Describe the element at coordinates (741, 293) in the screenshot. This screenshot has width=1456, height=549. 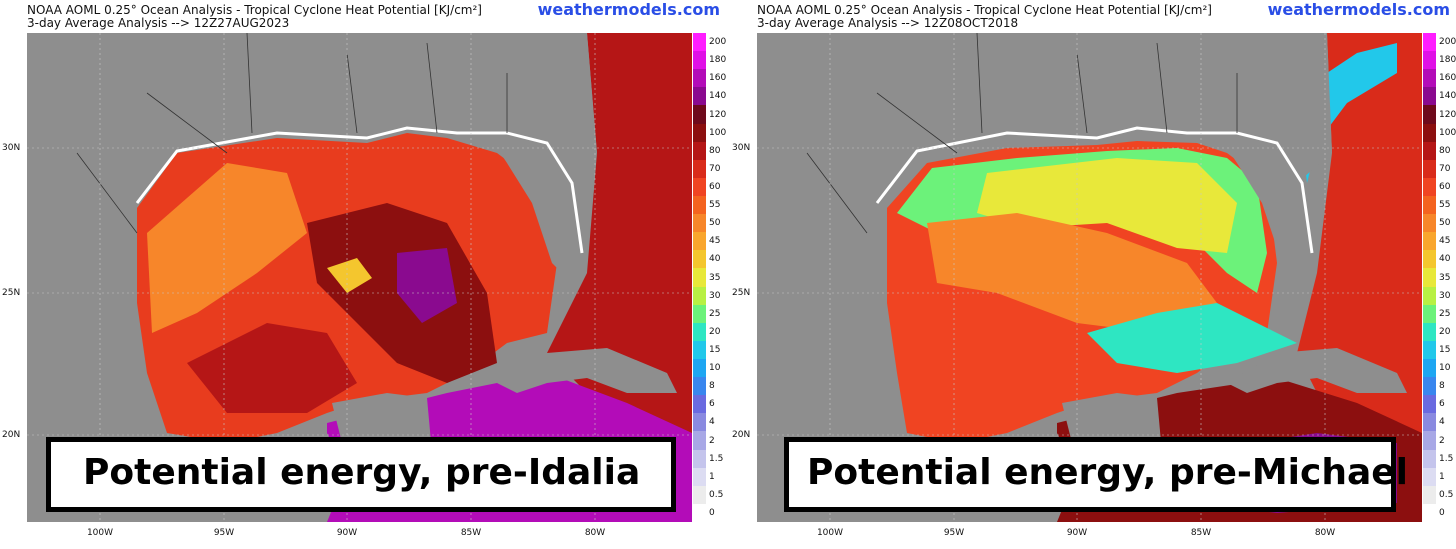
I see `lat-label: 25N` at that location.